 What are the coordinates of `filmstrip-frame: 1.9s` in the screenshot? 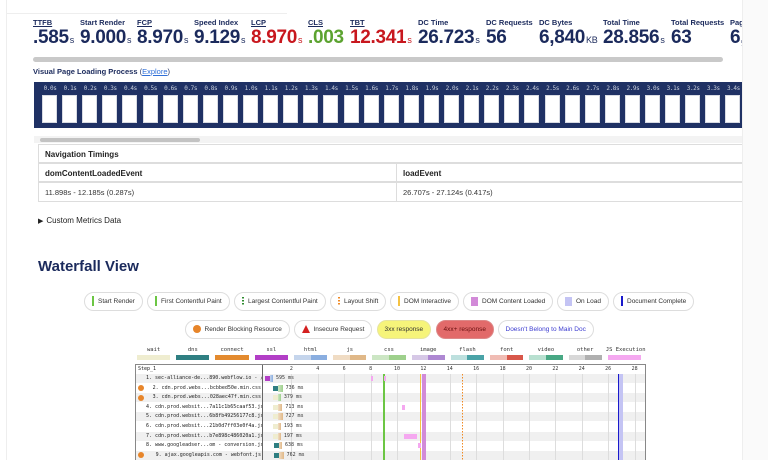 It's located at (432, 105).